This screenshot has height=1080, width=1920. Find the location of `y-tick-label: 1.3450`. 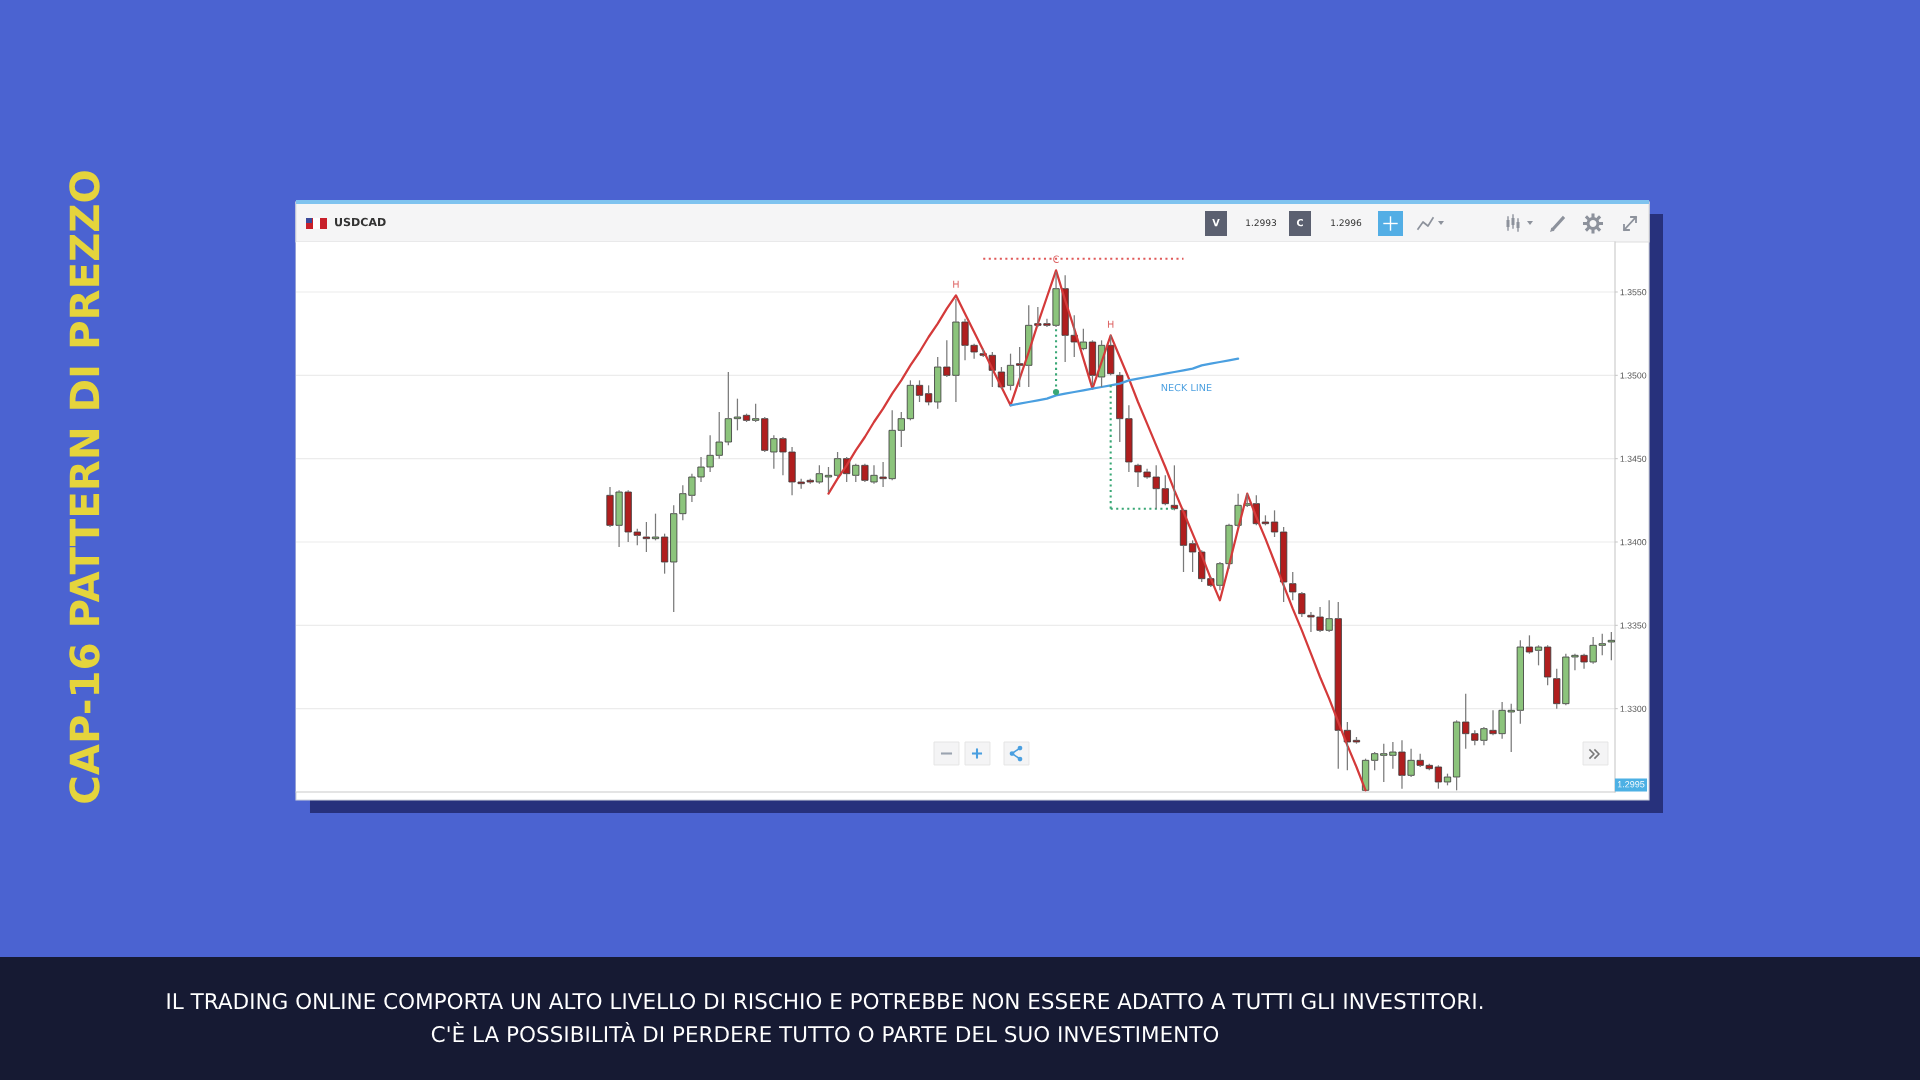

y-tick-label: 1.3450 is located at coordinates (1633, 458).